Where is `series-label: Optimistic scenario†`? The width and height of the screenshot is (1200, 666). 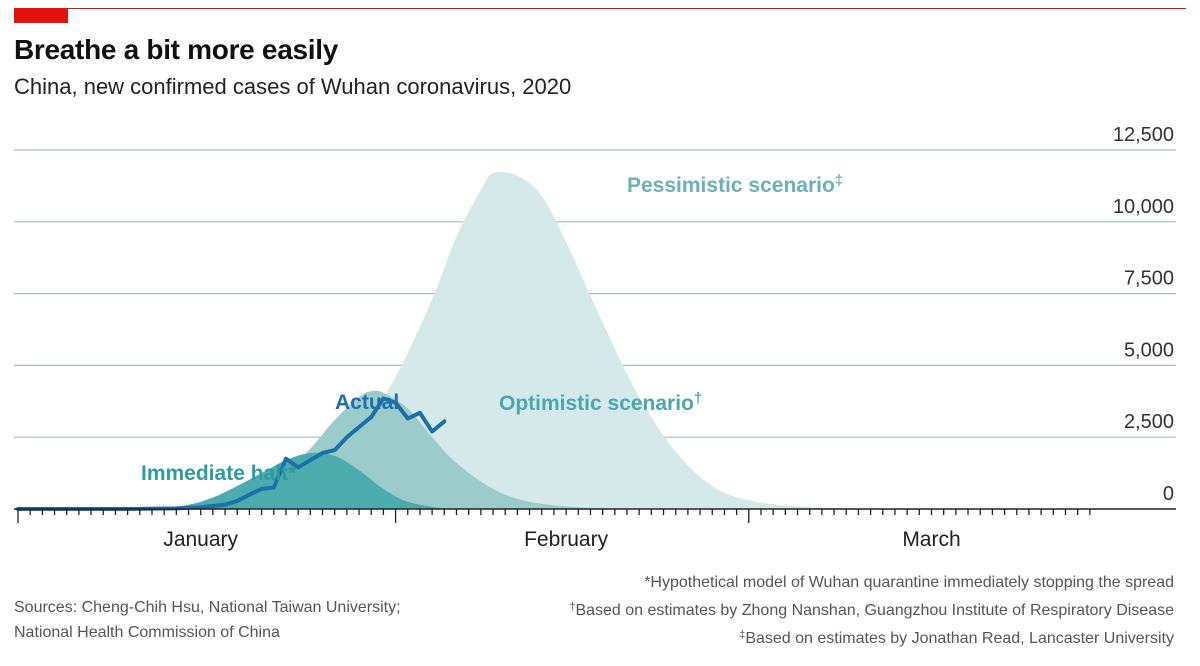
series-label: Optimistic scenario† is located at coordinates (600, 402).